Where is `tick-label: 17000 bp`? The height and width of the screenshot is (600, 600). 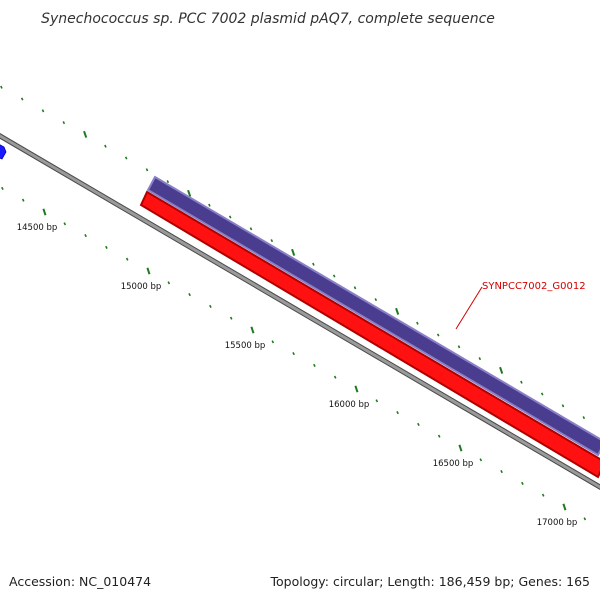 tick-label: 17000 bp is located at coordinates (557, 523).